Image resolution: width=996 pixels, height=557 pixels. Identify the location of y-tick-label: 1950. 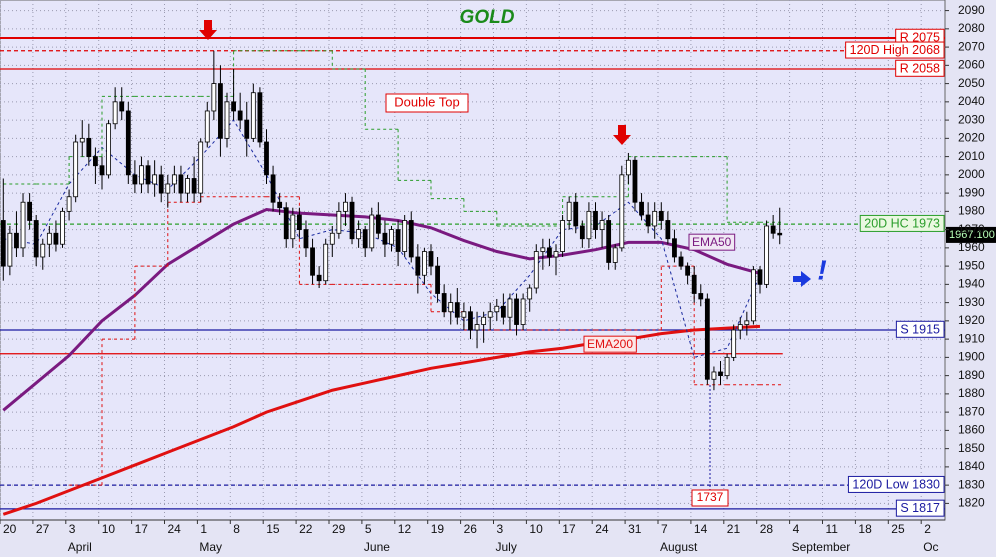
(971, 265).